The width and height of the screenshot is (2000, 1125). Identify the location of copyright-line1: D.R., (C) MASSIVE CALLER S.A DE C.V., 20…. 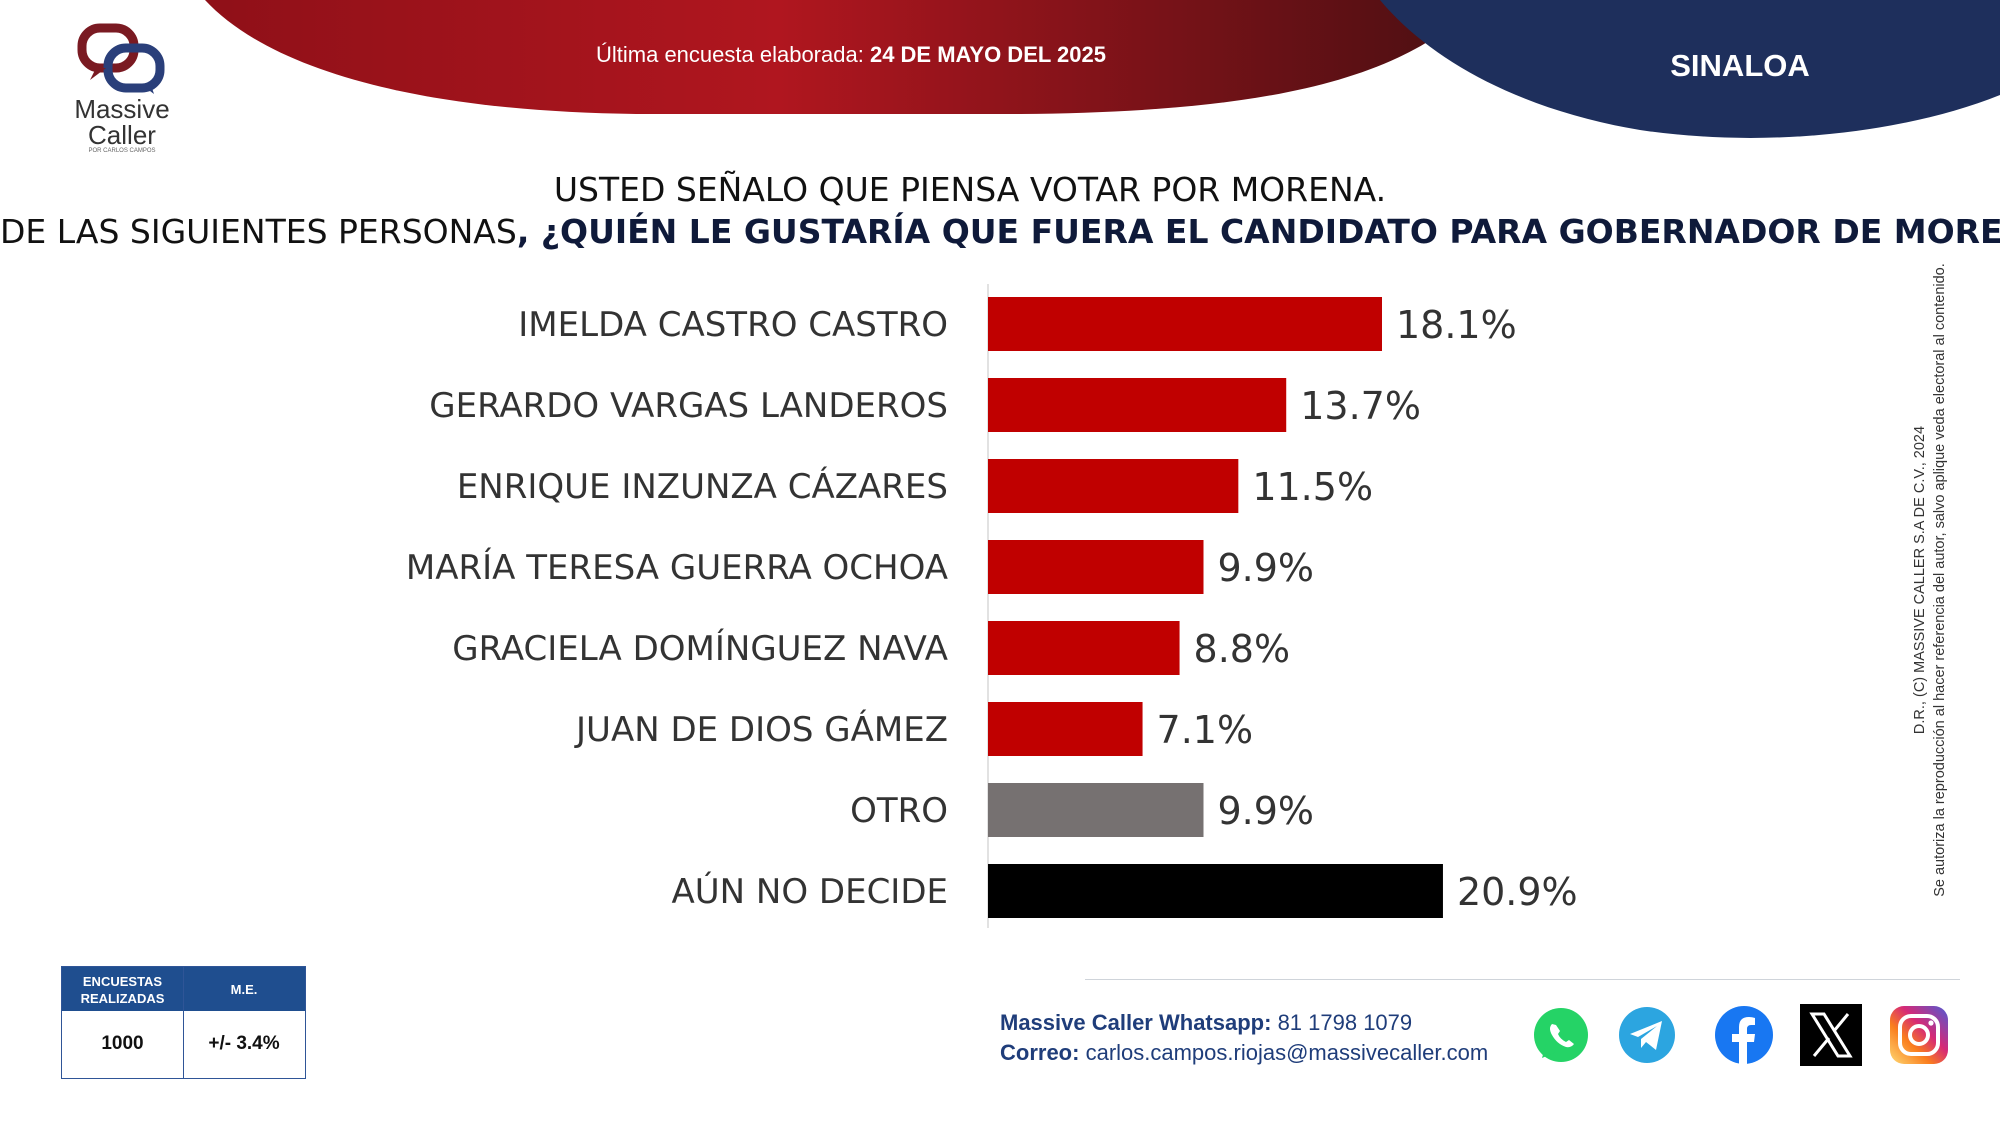
(1920, 580).